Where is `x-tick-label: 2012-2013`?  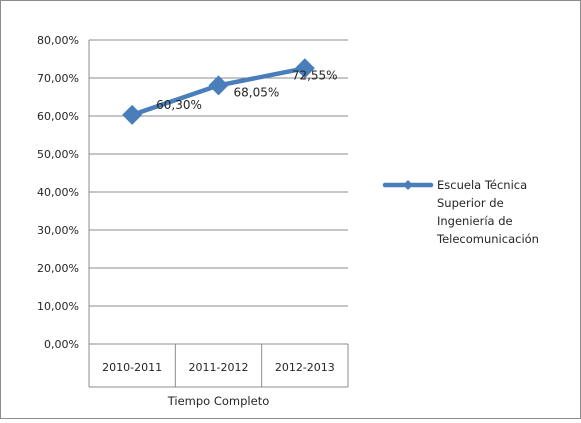
x-tick-label: 2012-2013 is located at coordinates (305, 367).